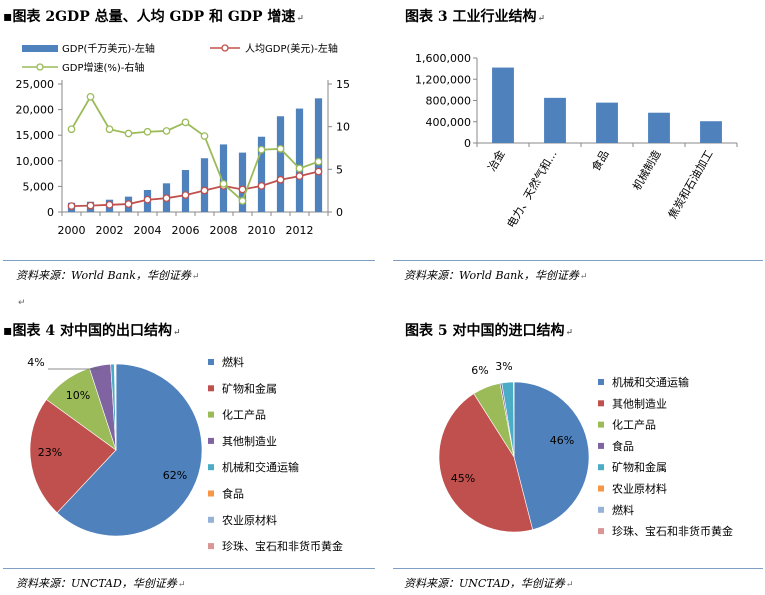 Image resolution: width=765 pixels, height=595 pixels. What do you see at coordinates (339, 212) in the screenshot?
I see `y-right-tick-label: 0` at bounding box center [339, 212].